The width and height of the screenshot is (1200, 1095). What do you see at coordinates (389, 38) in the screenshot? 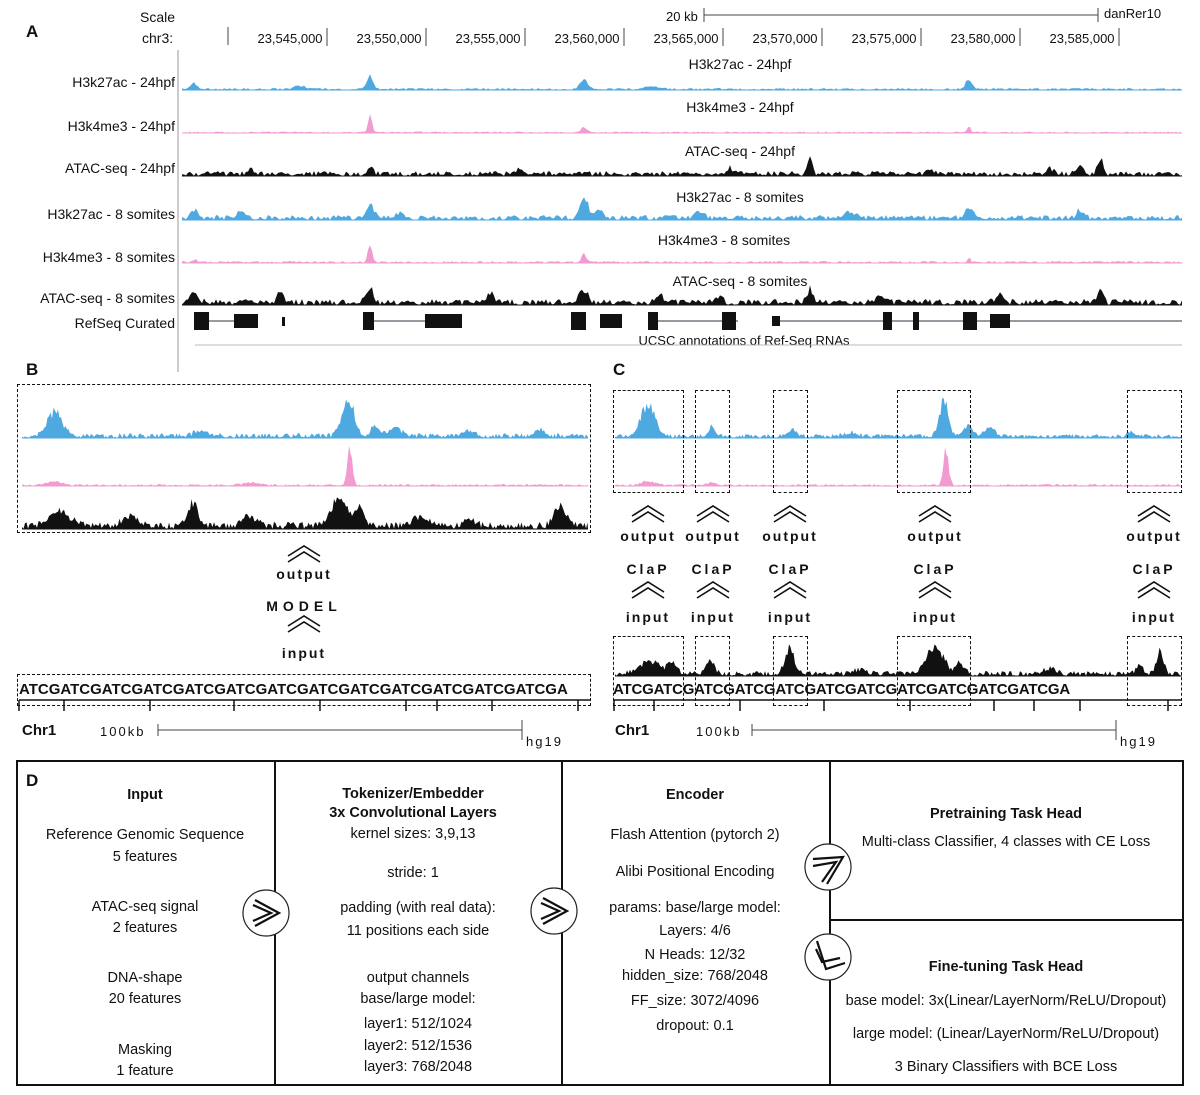
I see `coord-label: 23,550,000` at bounding box center [389, 38].